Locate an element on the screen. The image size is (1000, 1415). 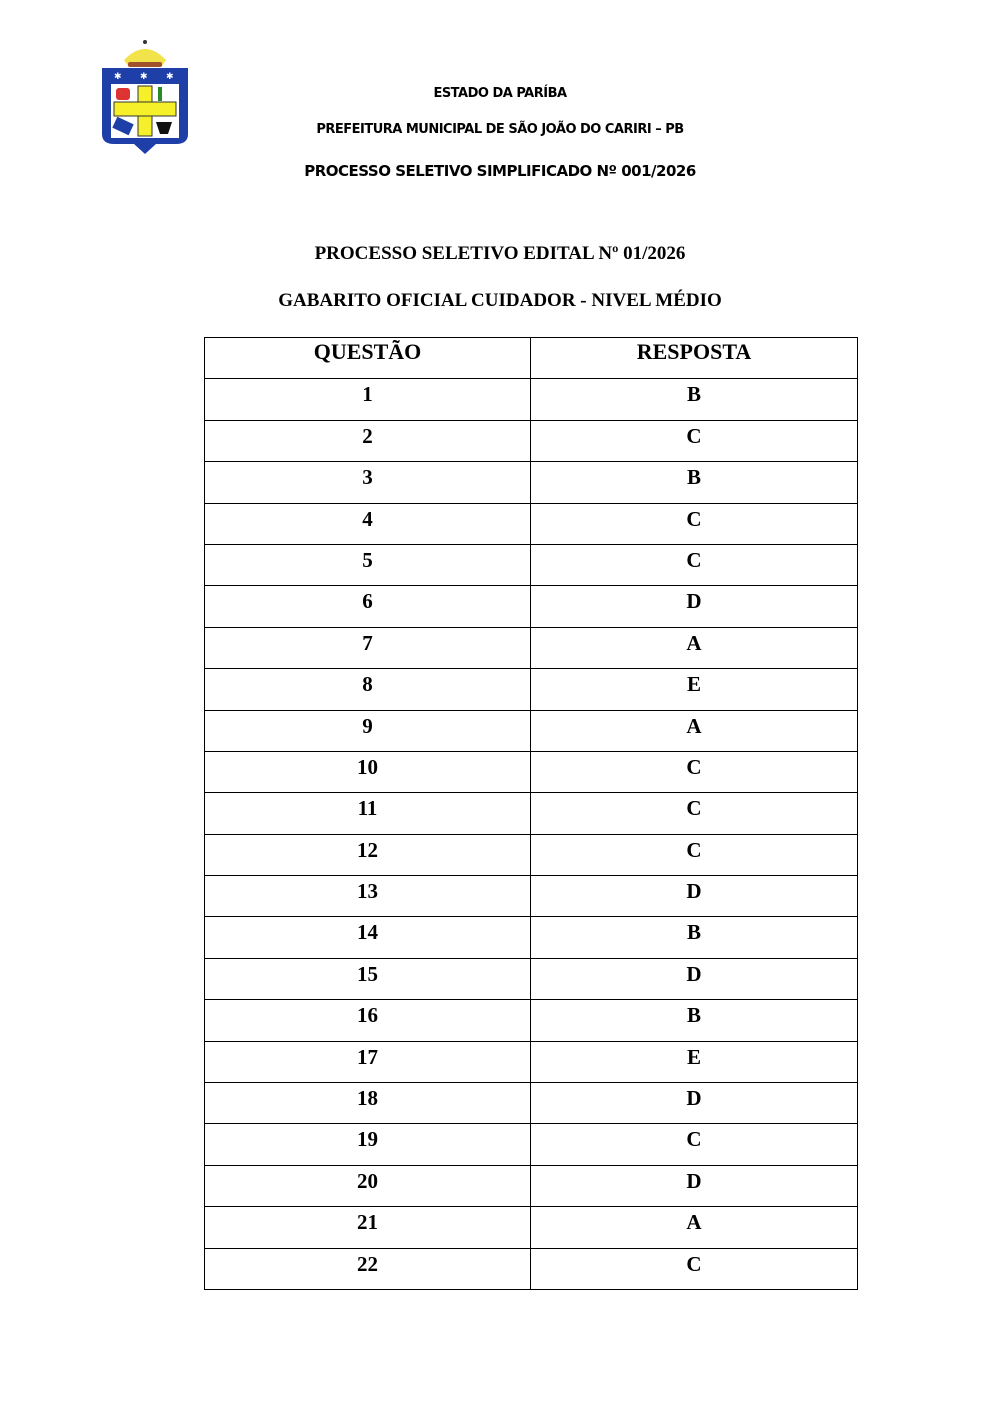
question-number-cell: 6 is located at coordinates (367, 606).